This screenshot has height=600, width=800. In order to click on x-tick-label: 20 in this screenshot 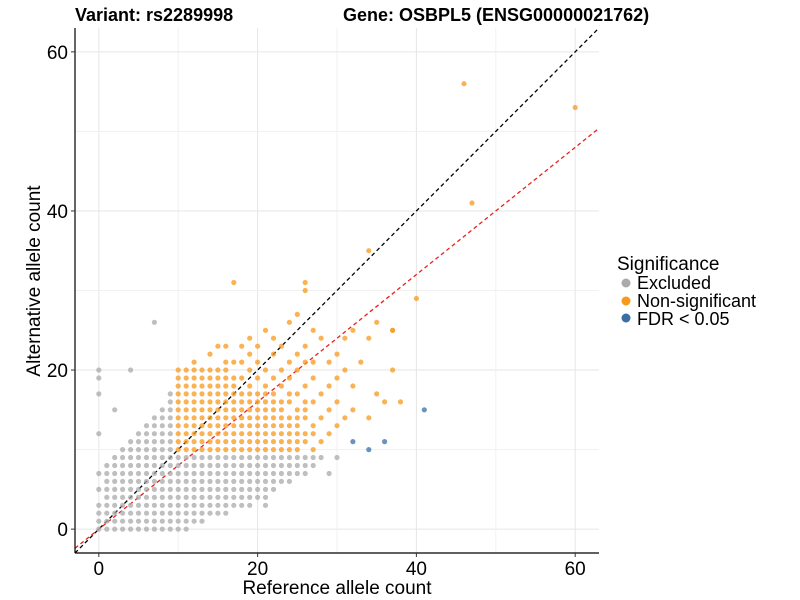, I will do `click(257, 569)`.